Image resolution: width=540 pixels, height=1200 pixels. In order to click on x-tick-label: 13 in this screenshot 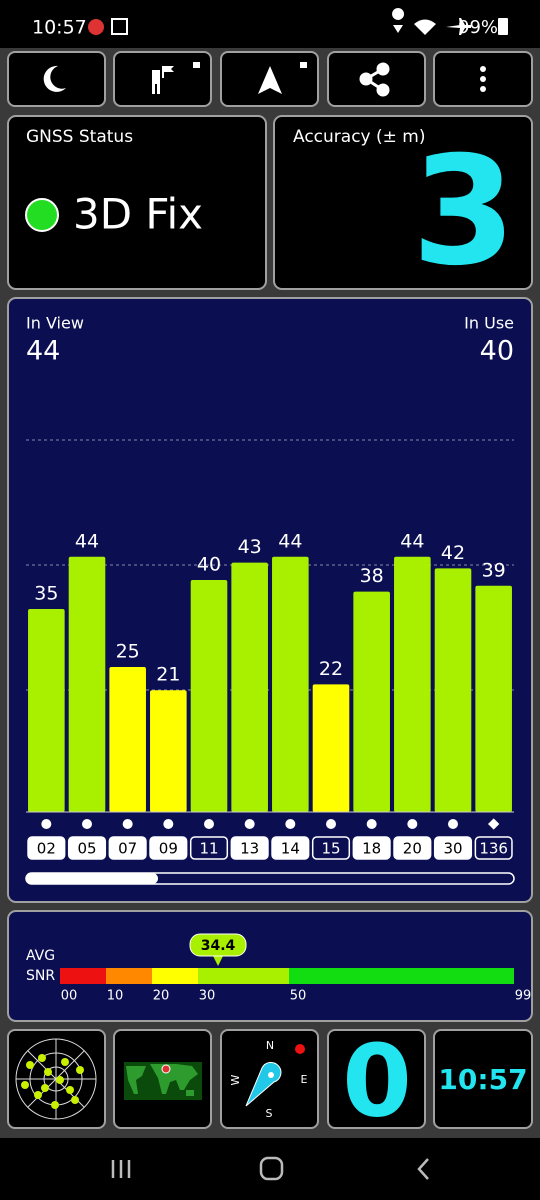, I will do `click(249, 849)`.